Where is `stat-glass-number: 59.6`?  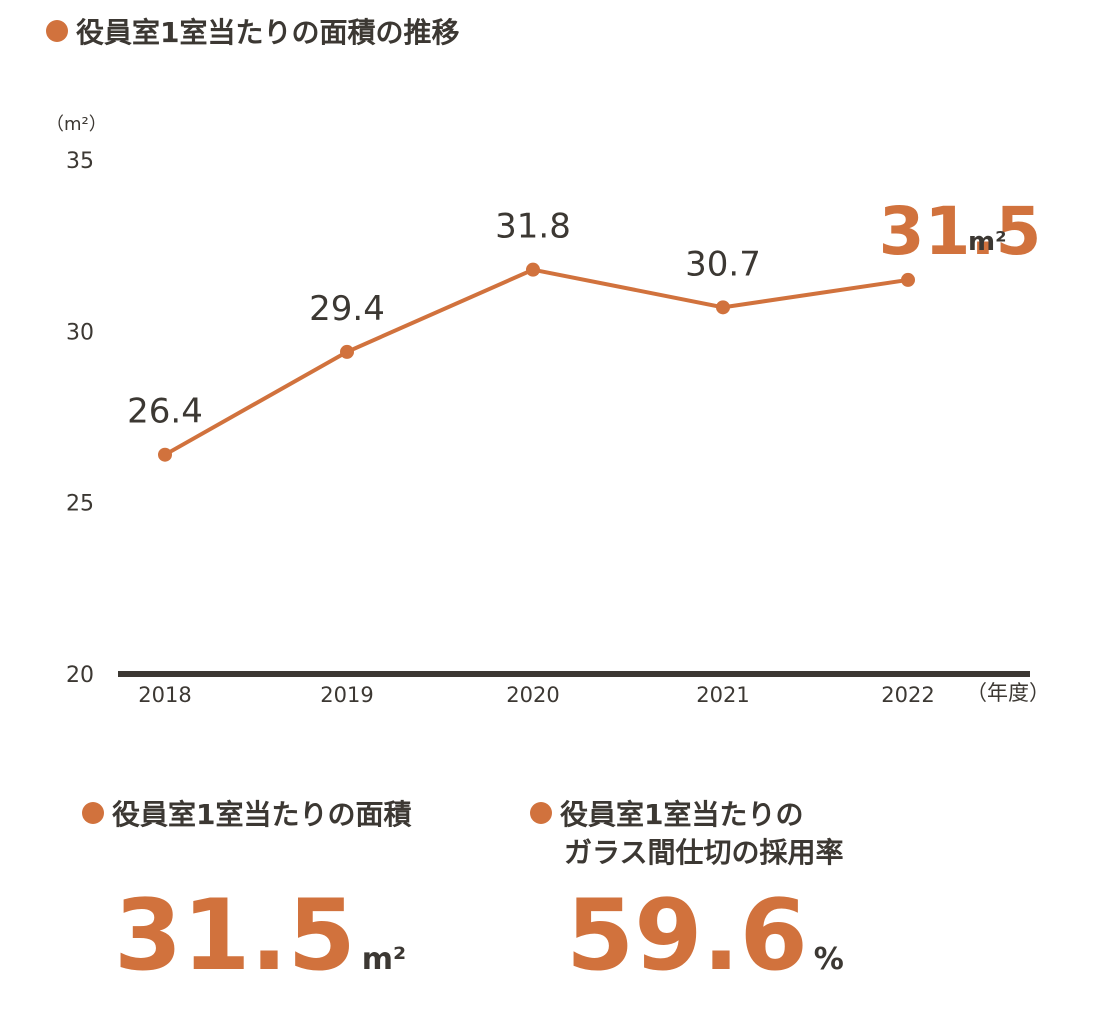 stat-glass-number: 59.6 is located at coordinates (687, 936).